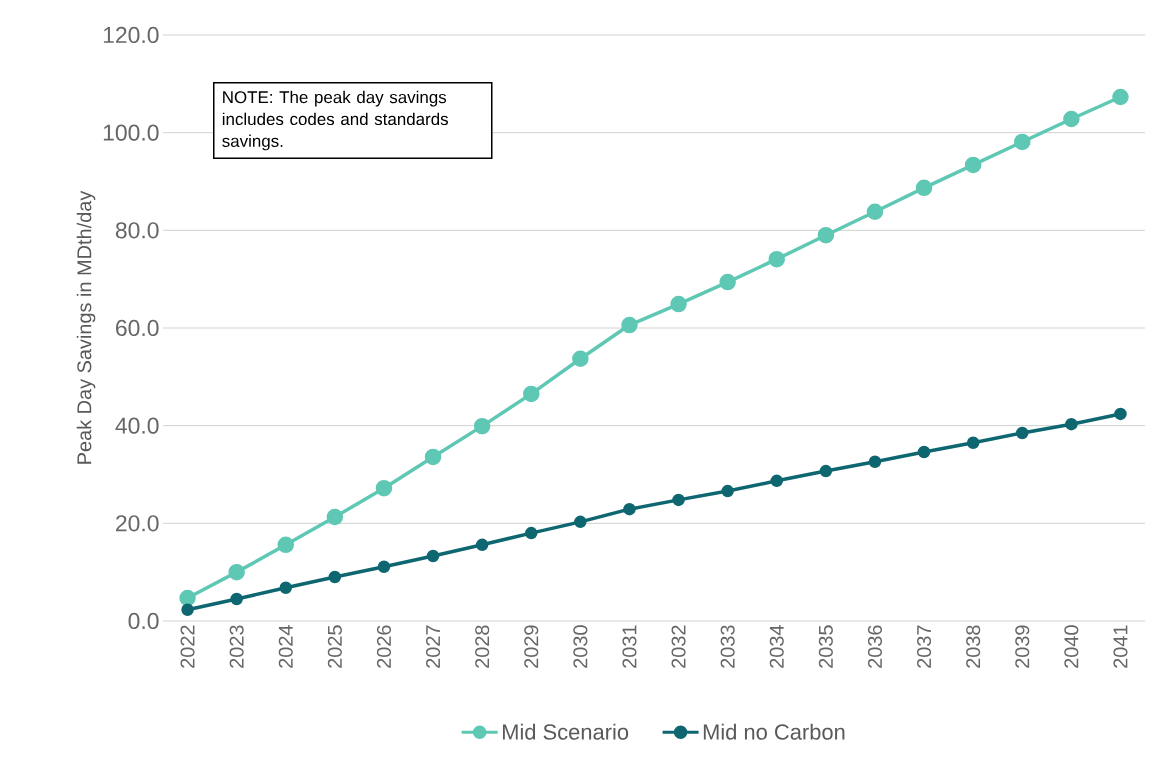 The image size is (1161, 762). Describe the element at coordinates (727, 646) in the screenshot. I see `x-tick-label: 2033` at that location.